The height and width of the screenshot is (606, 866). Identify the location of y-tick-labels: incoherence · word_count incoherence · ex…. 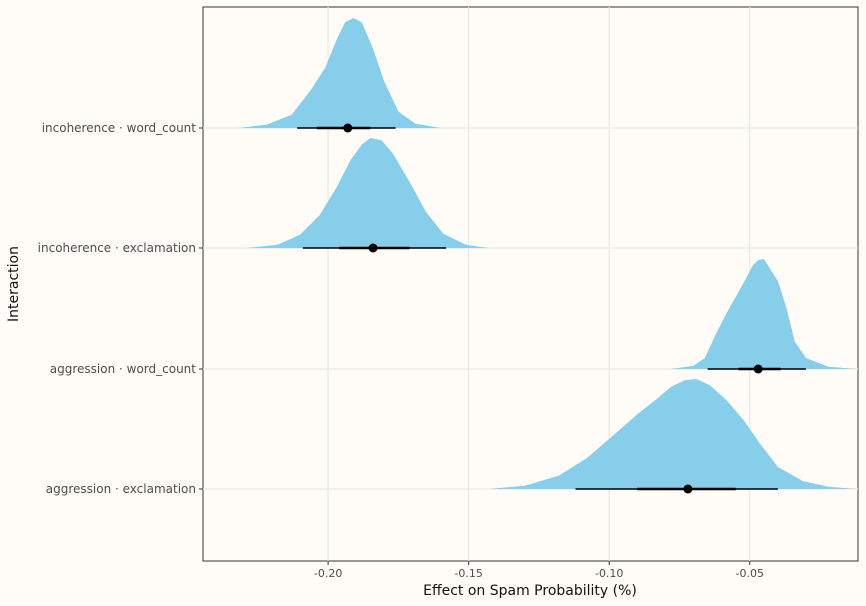
(120, 308).